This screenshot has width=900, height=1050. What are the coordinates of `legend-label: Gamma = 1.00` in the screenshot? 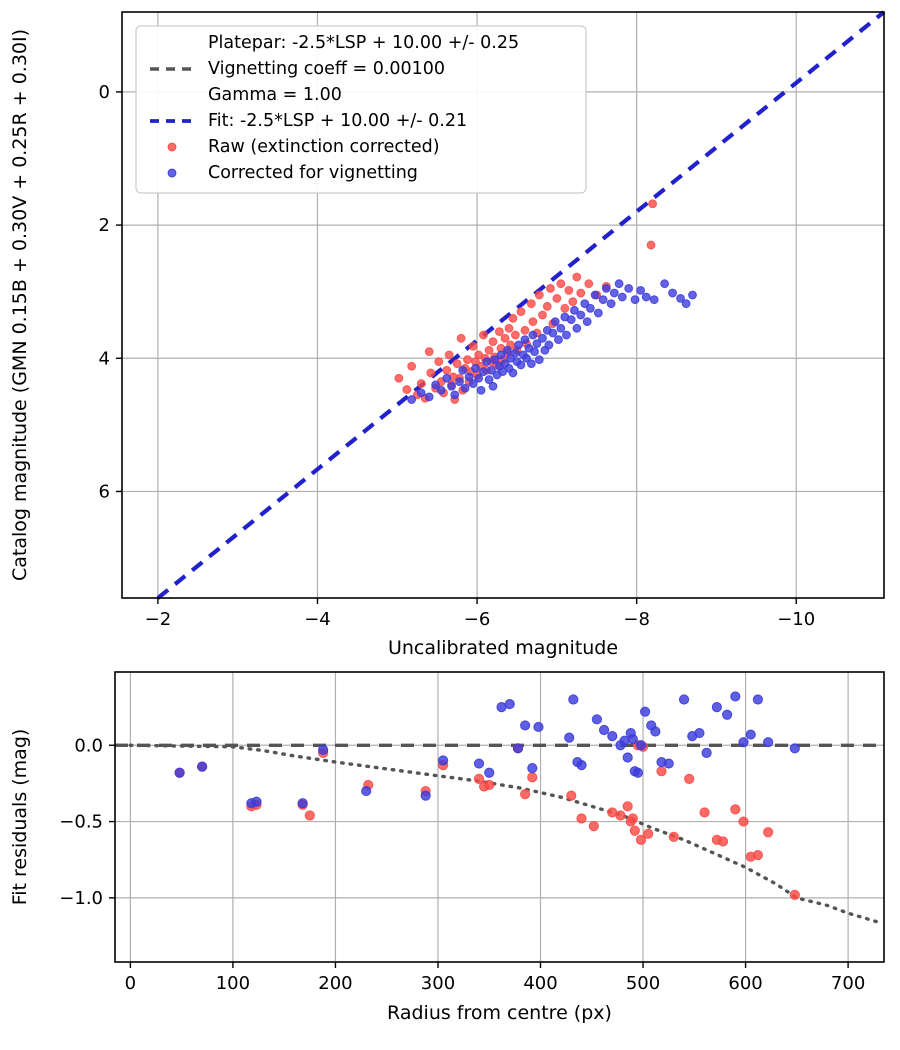 It's located at (275, 95).